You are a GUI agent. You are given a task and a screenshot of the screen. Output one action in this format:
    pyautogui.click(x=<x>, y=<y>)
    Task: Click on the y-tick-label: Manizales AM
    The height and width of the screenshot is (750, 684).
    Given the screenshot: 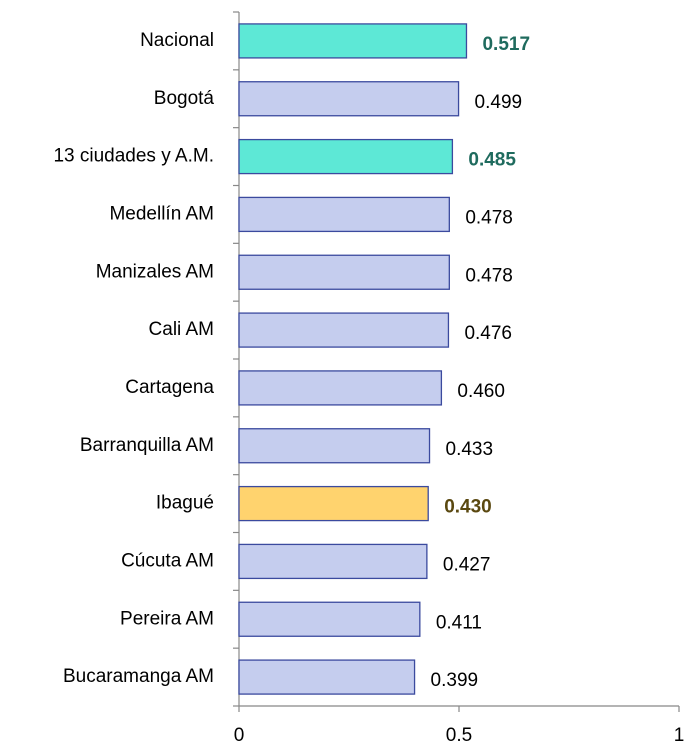 What is the action you would take?
    pyautogui.click(x=155, y=271)
    